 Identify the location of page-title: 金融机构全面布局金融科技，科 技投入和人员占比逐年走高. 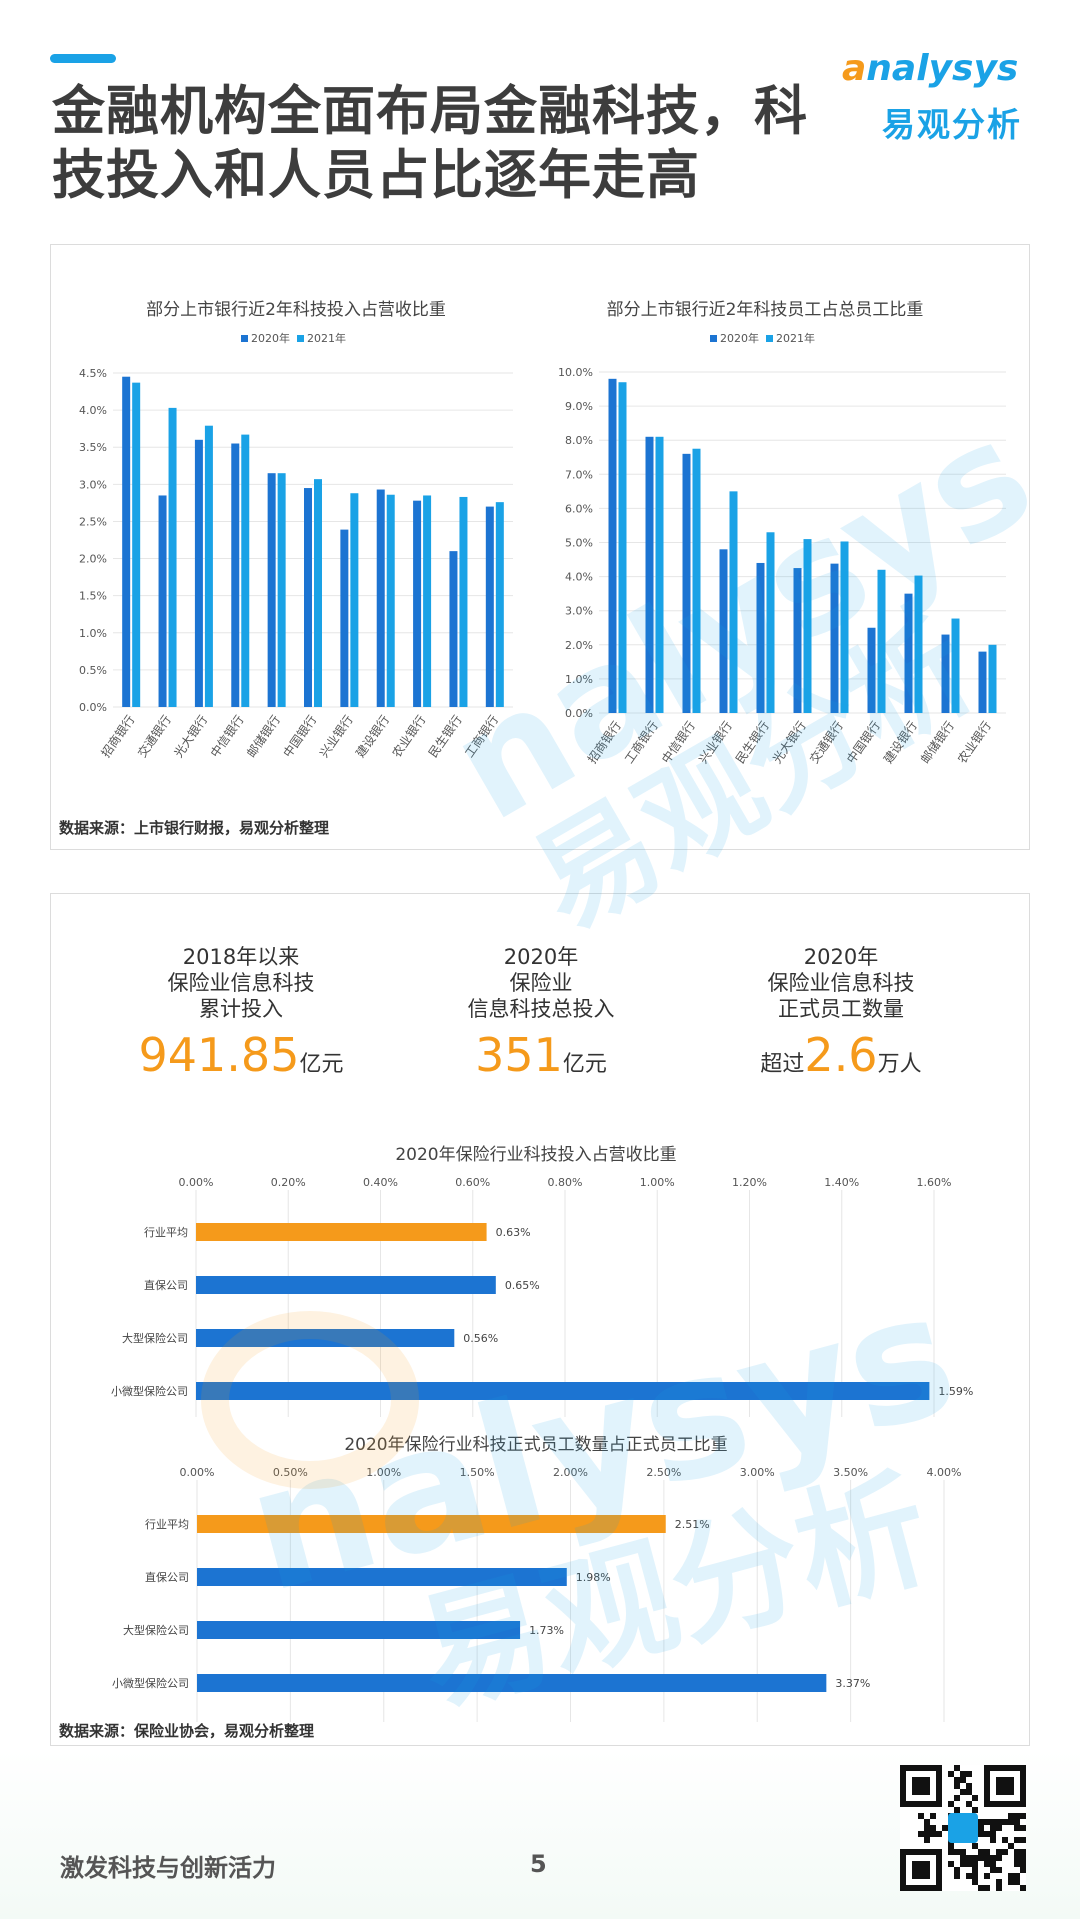
(452, 144).